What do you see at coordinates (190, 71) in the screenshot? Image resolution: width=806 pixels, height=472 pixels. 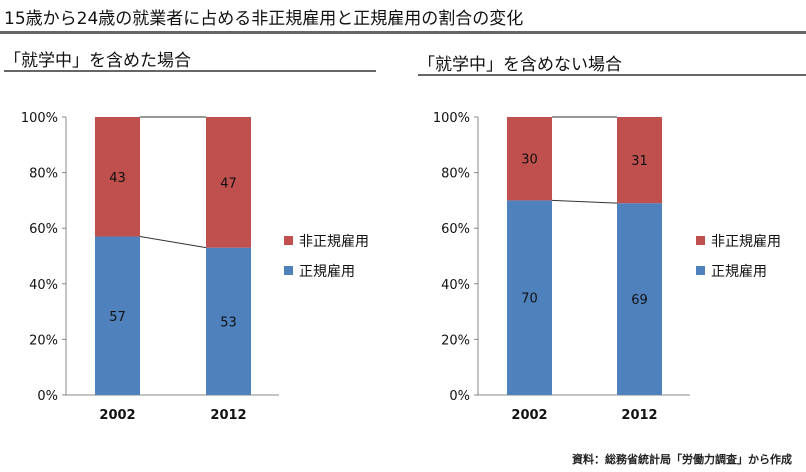 I see `left-subtitle-rule` at bounding box center [190, 71].